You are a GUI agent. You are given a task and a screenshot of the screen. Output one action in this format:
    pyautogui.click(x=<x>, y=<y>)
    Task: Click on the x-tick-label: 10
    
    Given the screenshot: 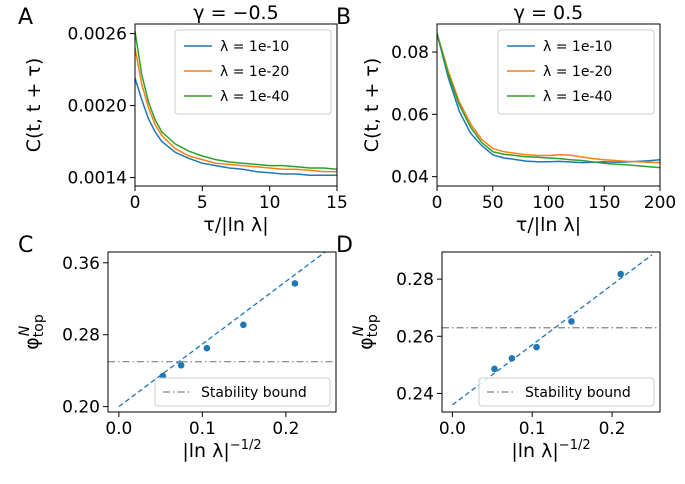 What is the action you would take?
    pyautogui.click(x=270, y=203)
    